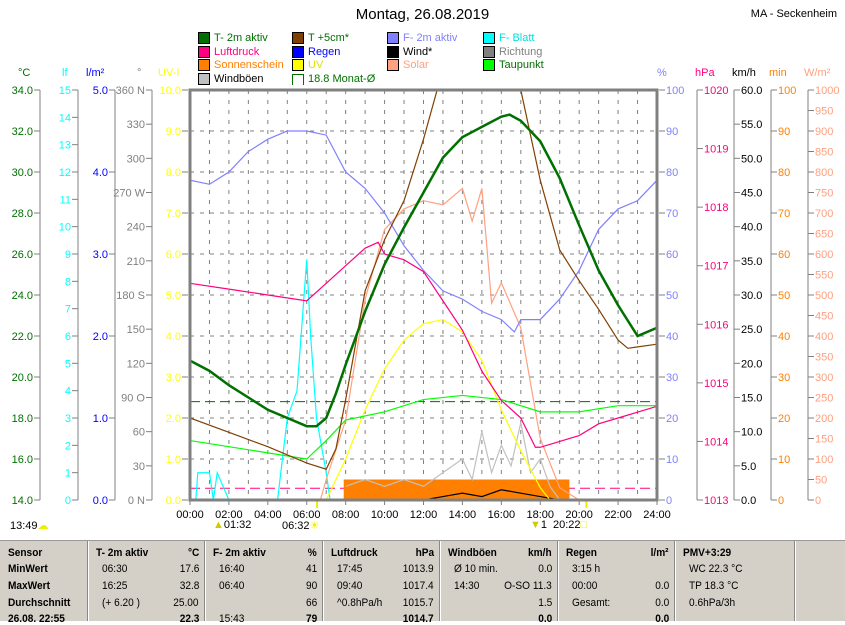 Image resolution: width=845 pixels, height=625 pixels. What do you see at coordinates (618, 515) in the screenshot?
I see `x-tick-label: 22:00` at bounding box center [618, 515].